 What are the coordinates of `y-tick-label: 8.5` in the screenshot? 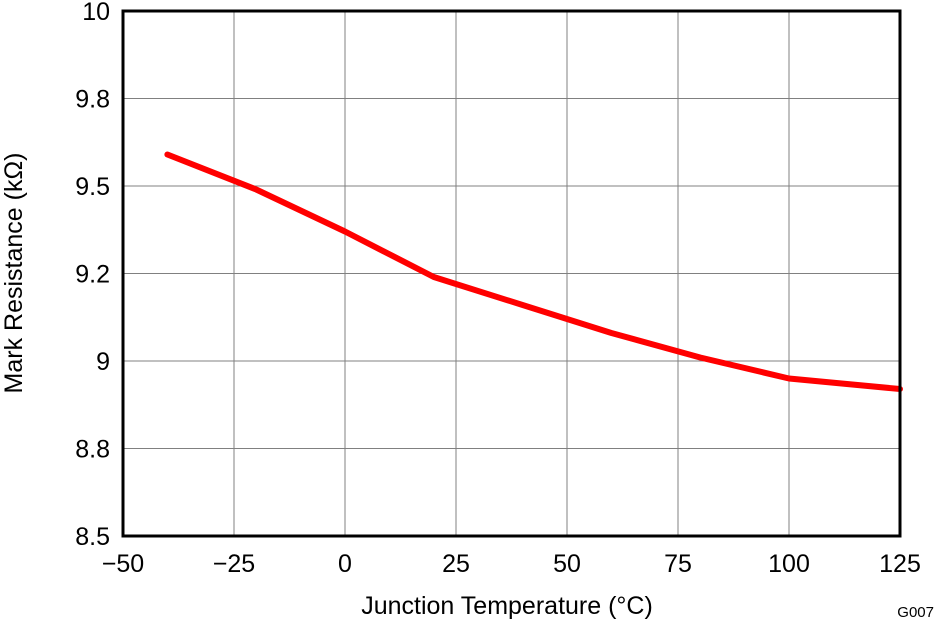 It's located at (92, 537).